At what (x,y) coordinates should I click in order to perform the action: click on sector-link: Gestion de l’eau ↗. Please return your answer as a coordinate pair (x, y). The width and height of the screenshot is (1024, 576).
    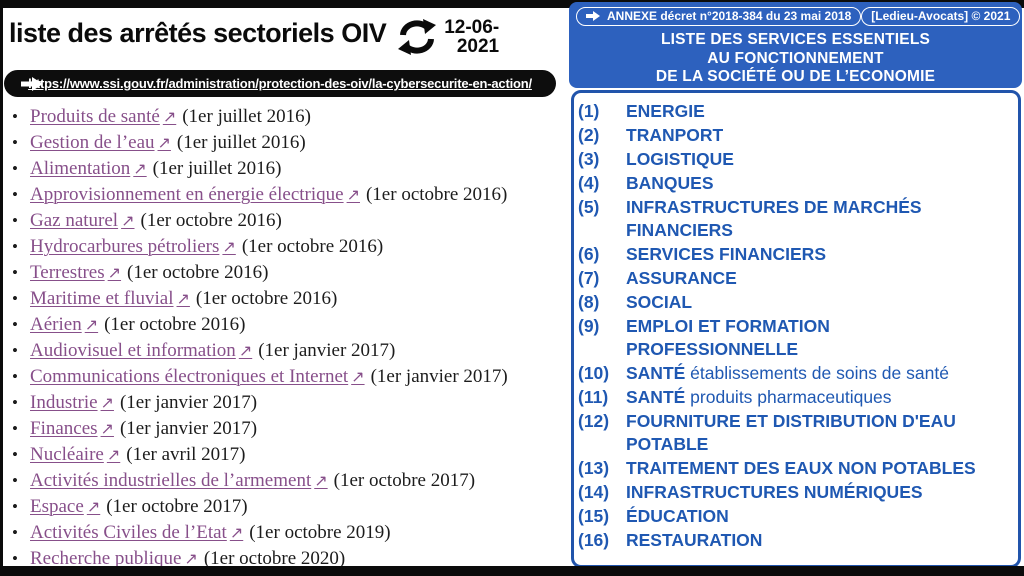
    Looking at the image, I should click on (100, 142).